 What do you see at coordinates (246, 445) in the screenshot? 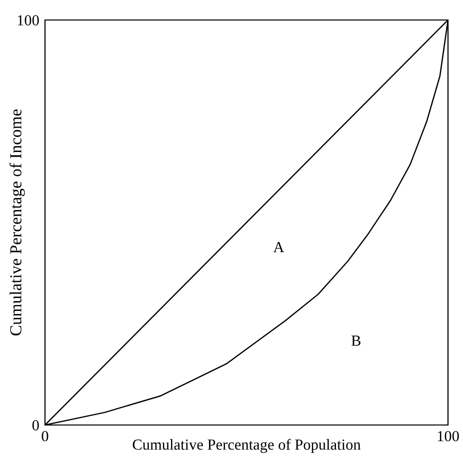
I see `x-axis-title: Cumulative Percentage of Population` at bounding box center [246, 445].